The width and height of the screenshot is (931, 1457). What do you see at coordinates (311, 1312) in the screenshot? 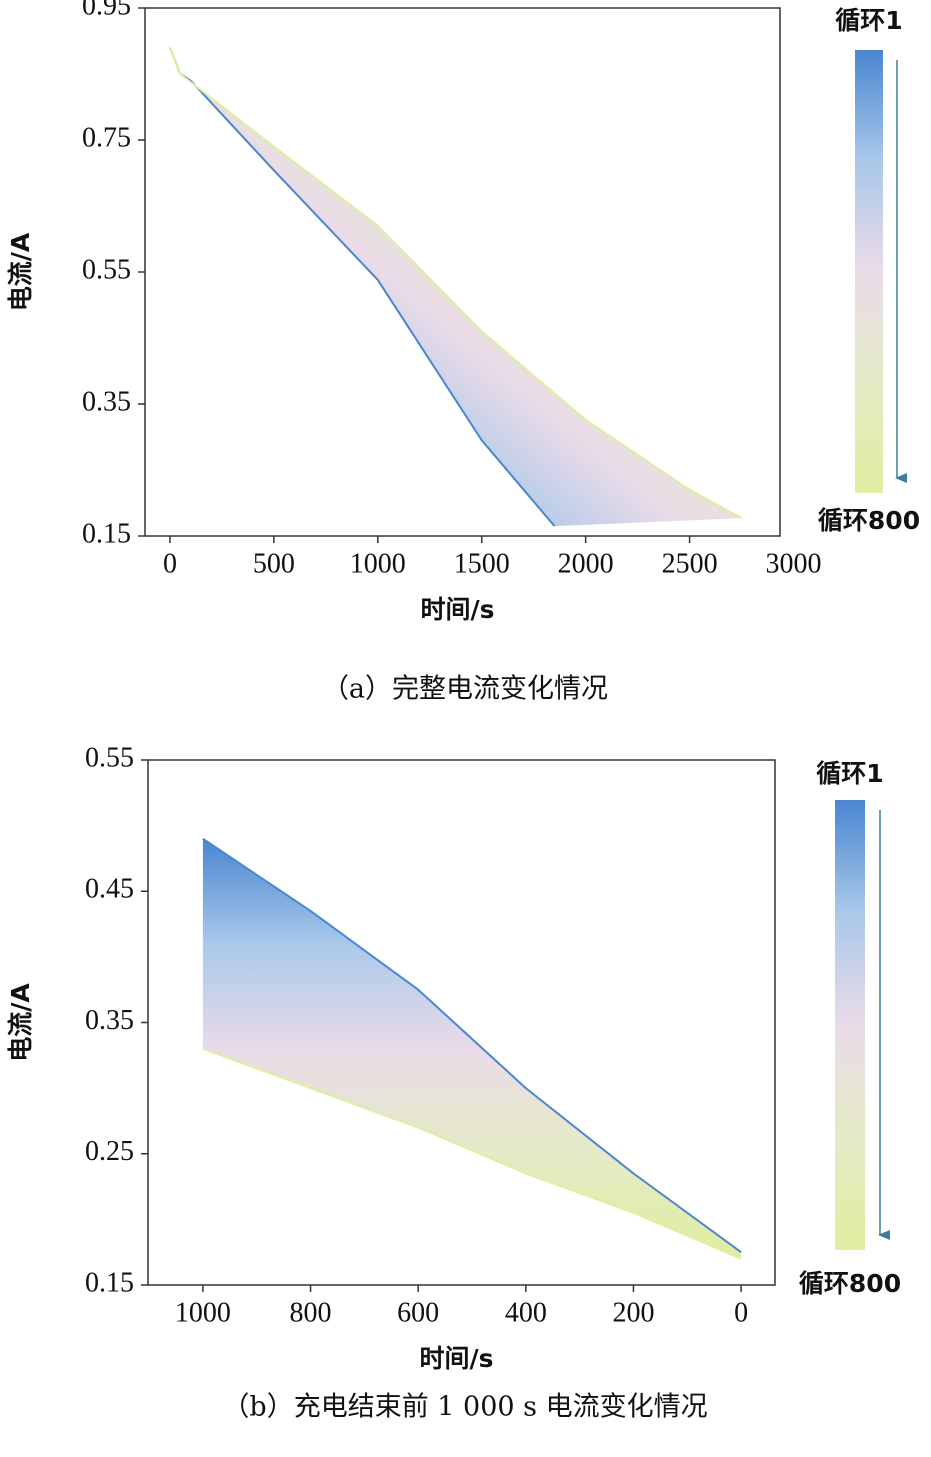
I see `x-tick-label: 800` at bounding box center [311, 1312].